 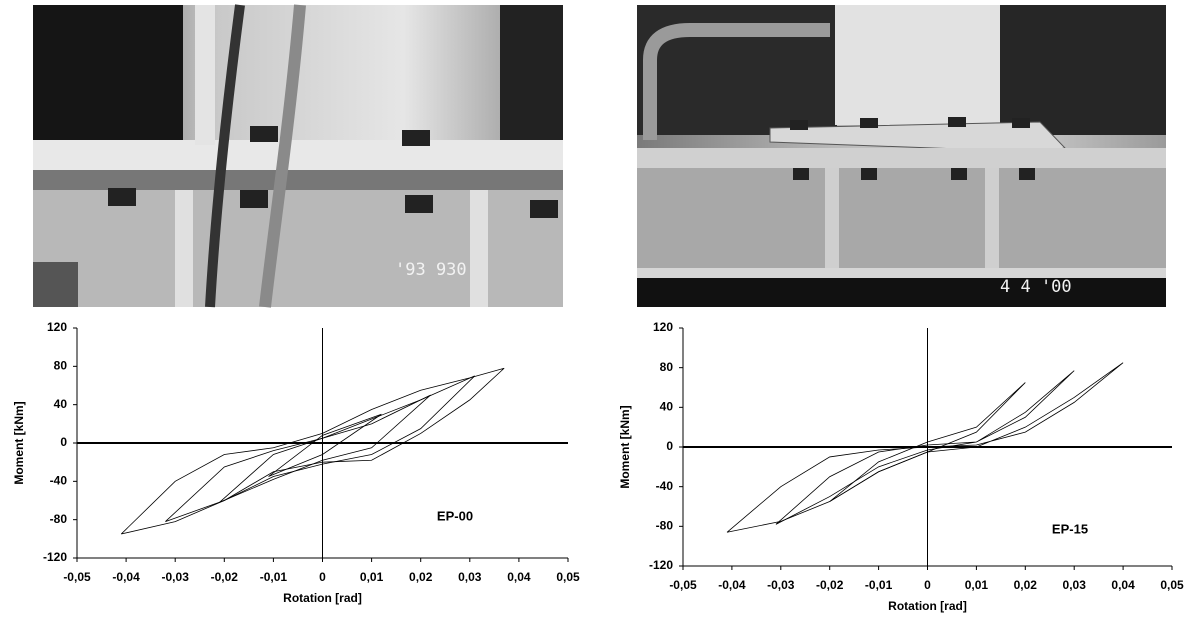 What do you see at coordinates (1070, 528) in the screenshot?
I see `annotation: EP-15` at bounding box center [1070, 528].